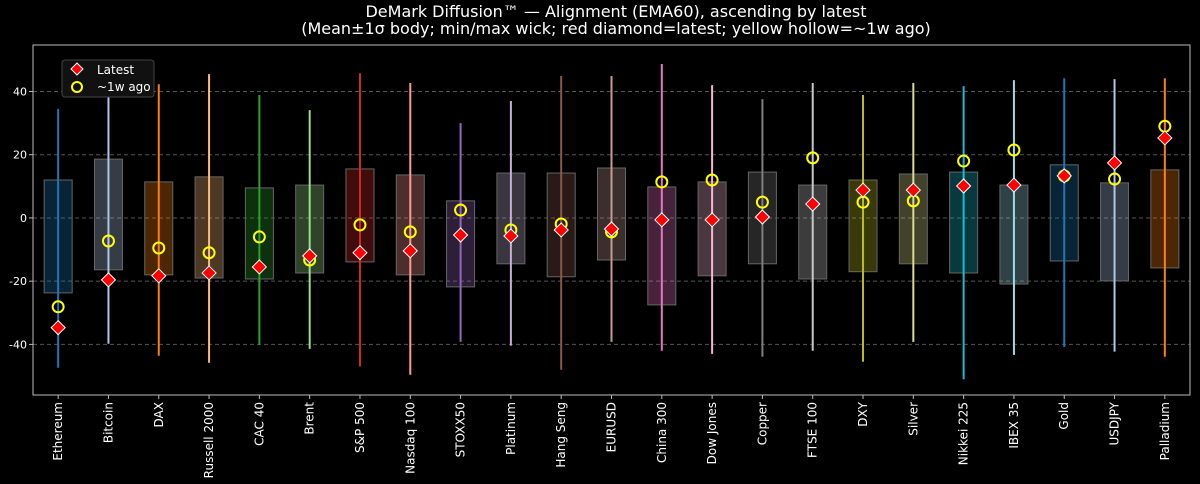 This screenshot has width=1200, height=484. I want to click on x-tick-label: China 300, so click(662, 432).